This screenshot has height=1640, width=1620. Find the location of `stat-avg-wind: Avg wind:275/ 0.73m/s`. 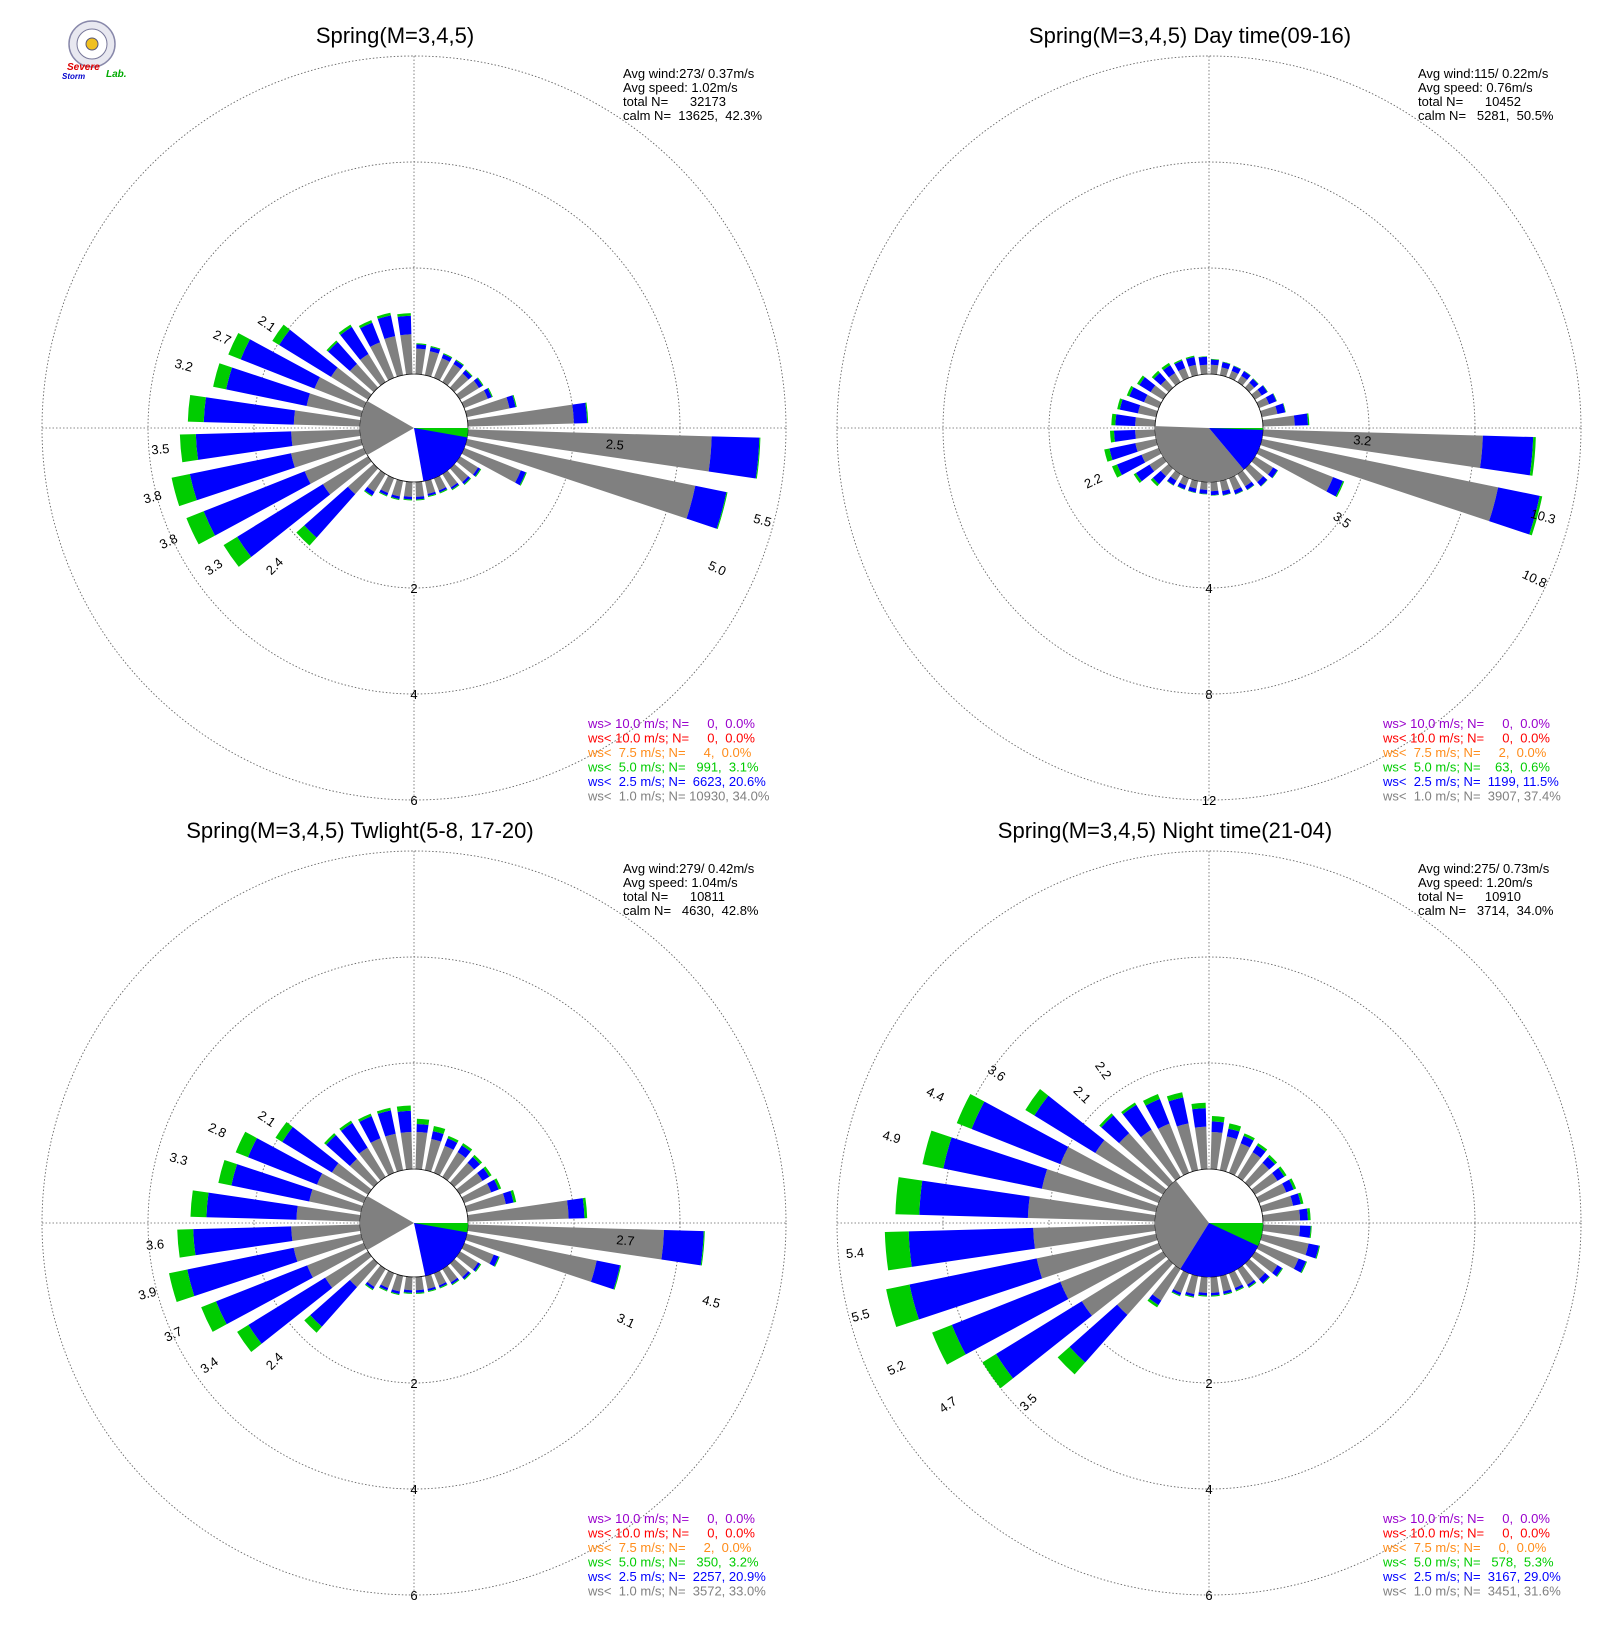

stat-avg-wind: Avg wind:275/ 0.73m/s is located at coordinates (1484, 868).